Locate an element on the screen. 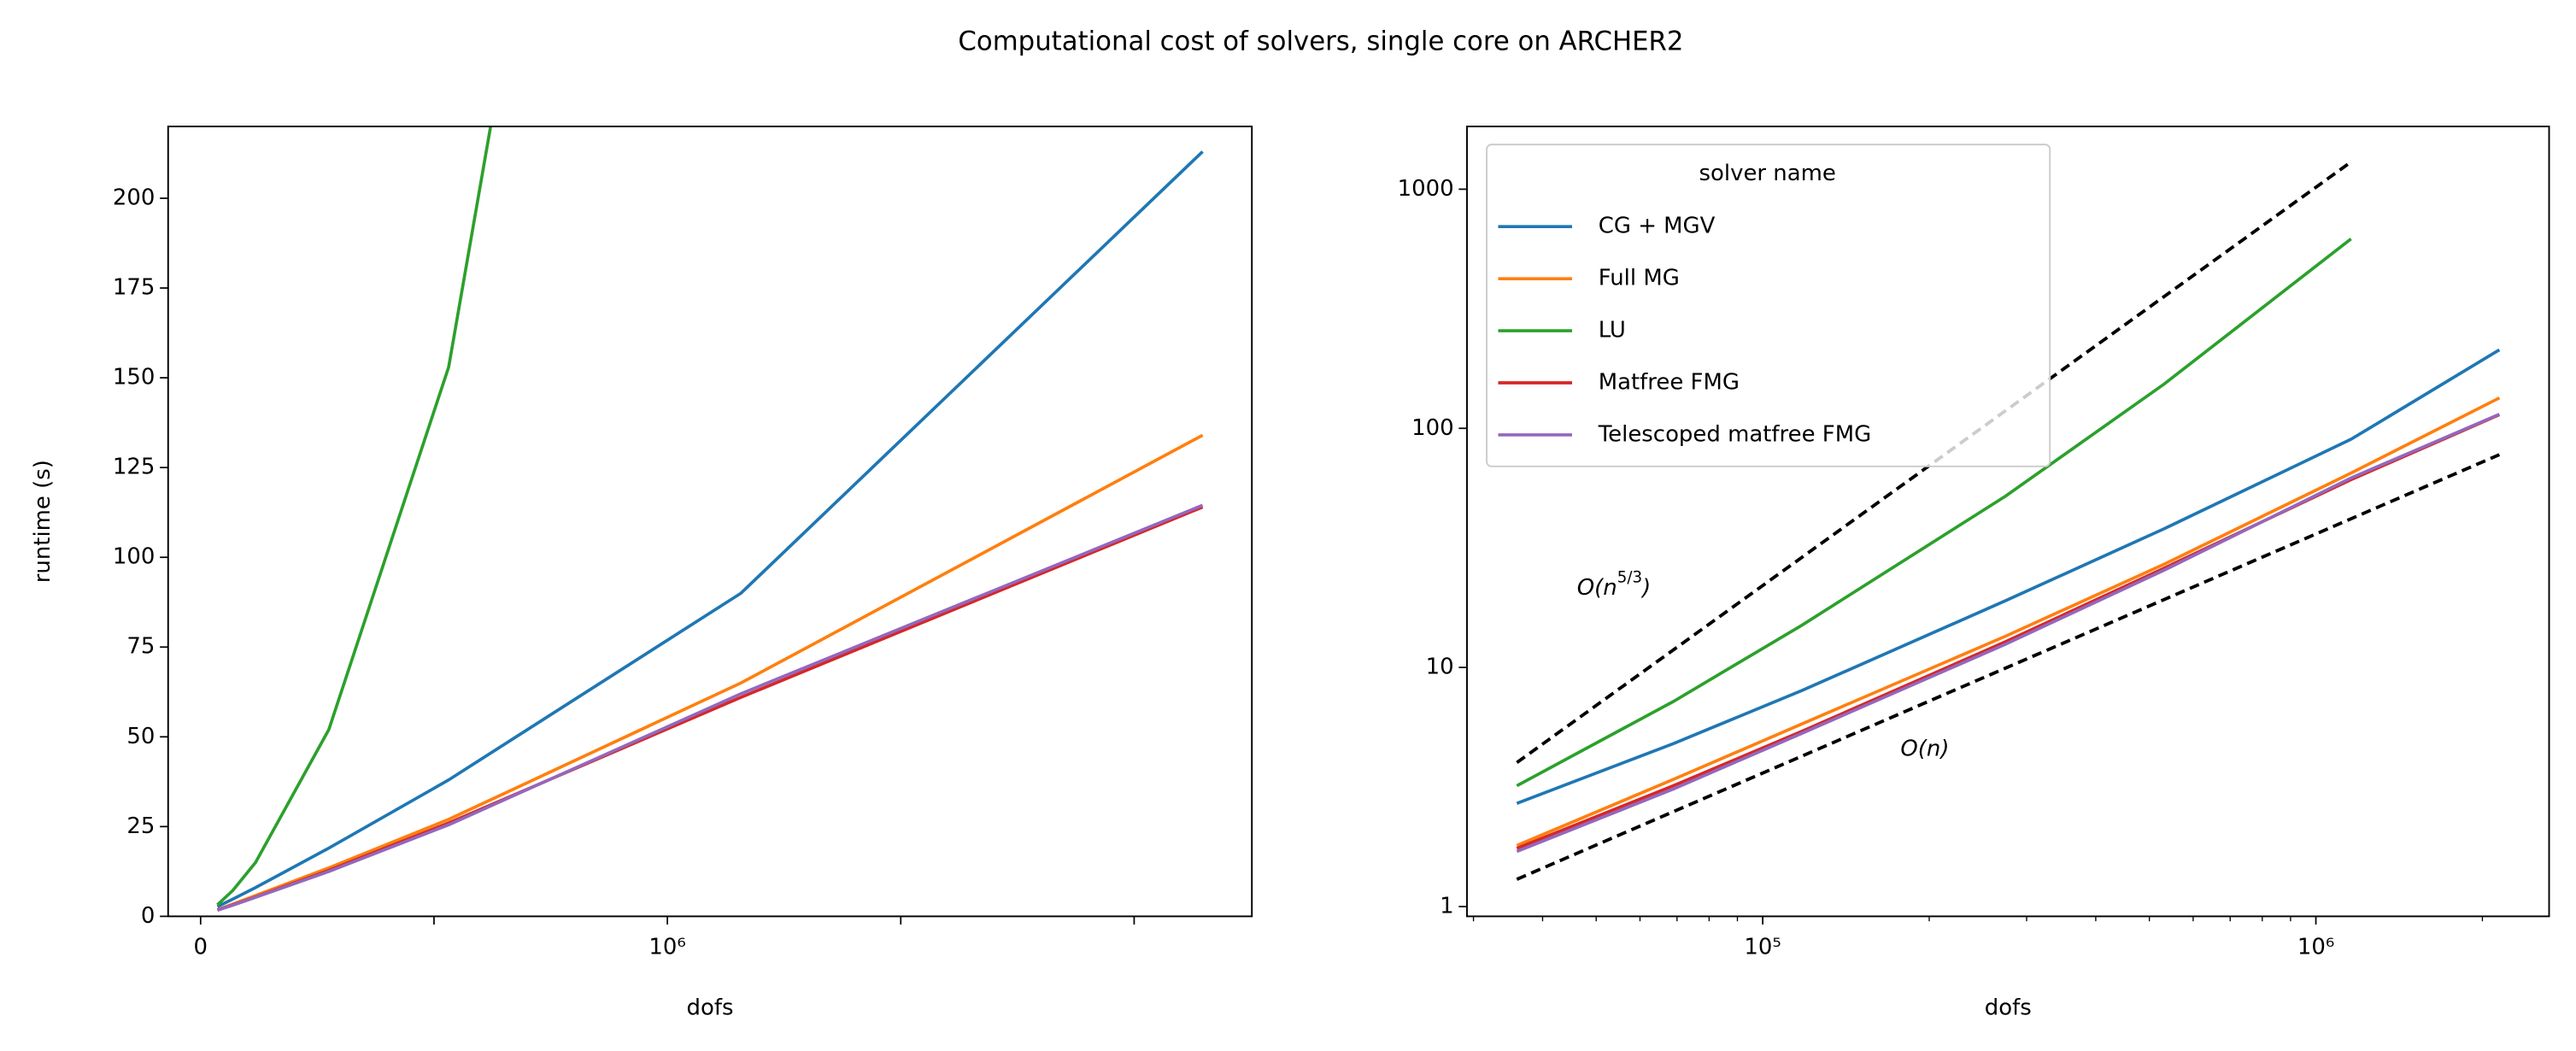  y-tick-label: 175 is located at coordinates (134, 288).